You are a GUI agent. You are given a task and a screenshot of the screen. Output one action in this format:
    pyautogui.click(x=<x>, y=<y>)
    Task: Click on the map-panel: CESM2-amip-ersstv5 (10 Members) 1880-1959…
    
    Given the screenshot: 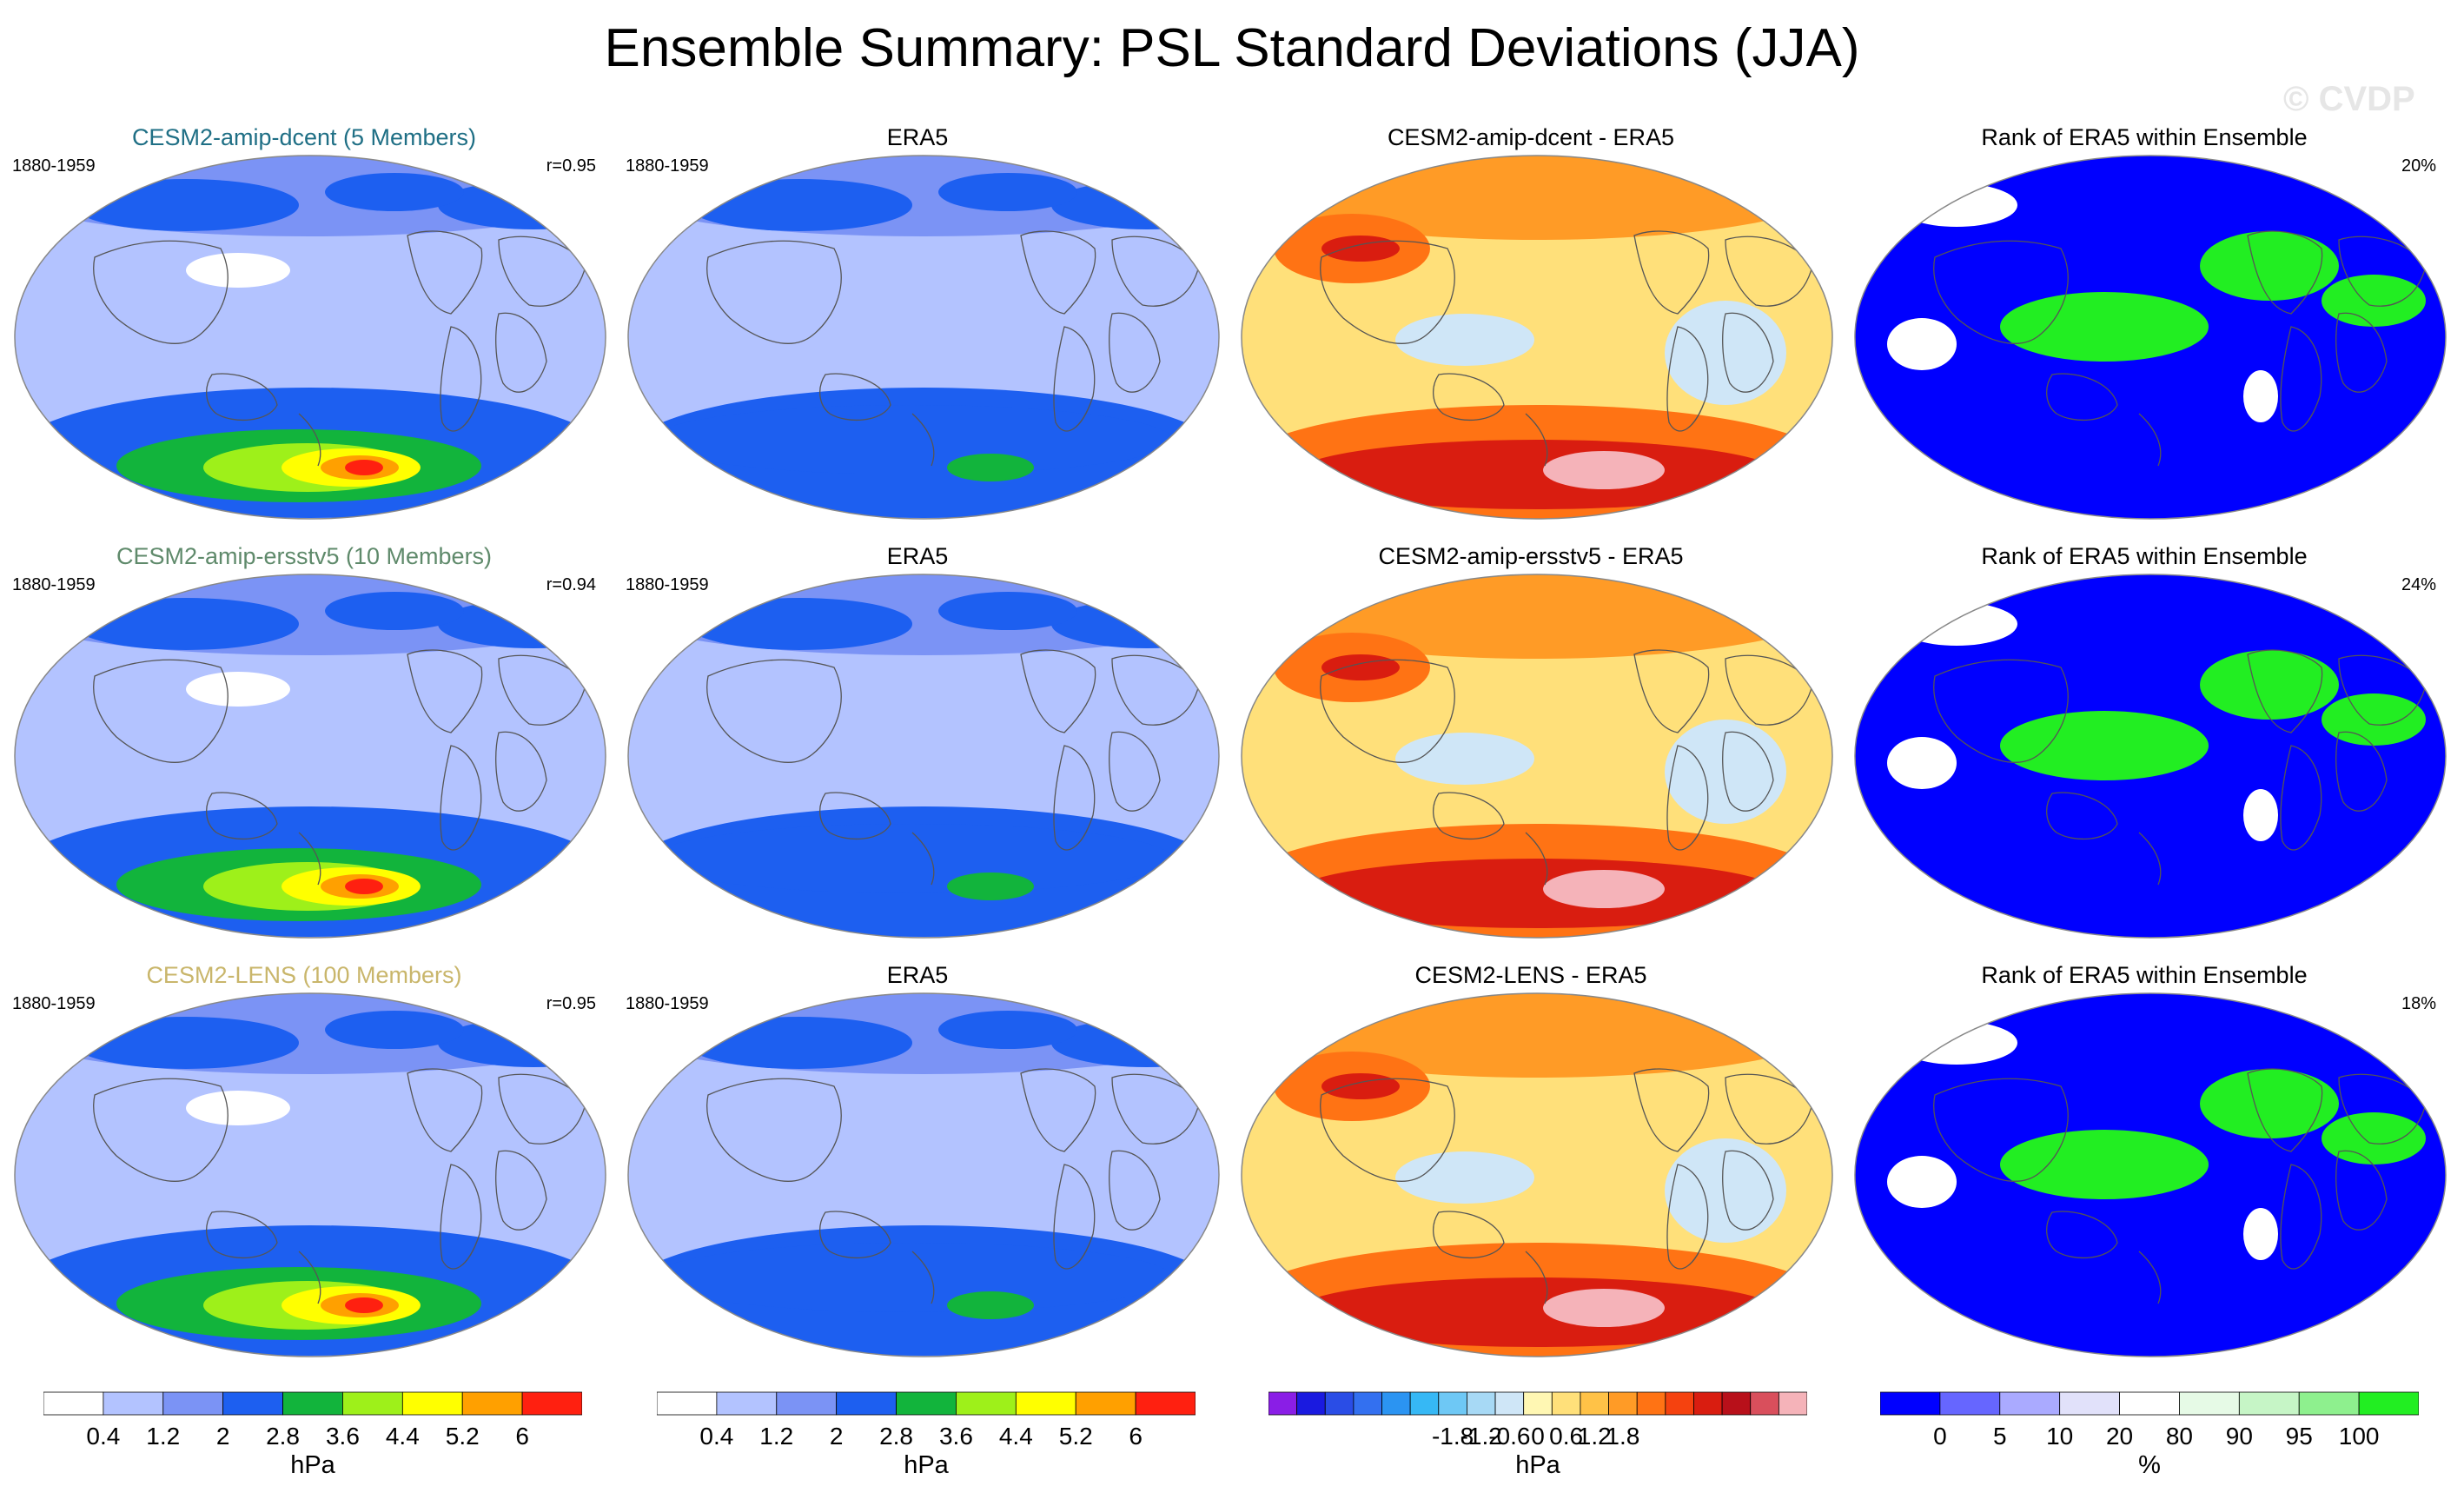 What is the action you would take?
    pyautogui.click(x=304, y=740)
    